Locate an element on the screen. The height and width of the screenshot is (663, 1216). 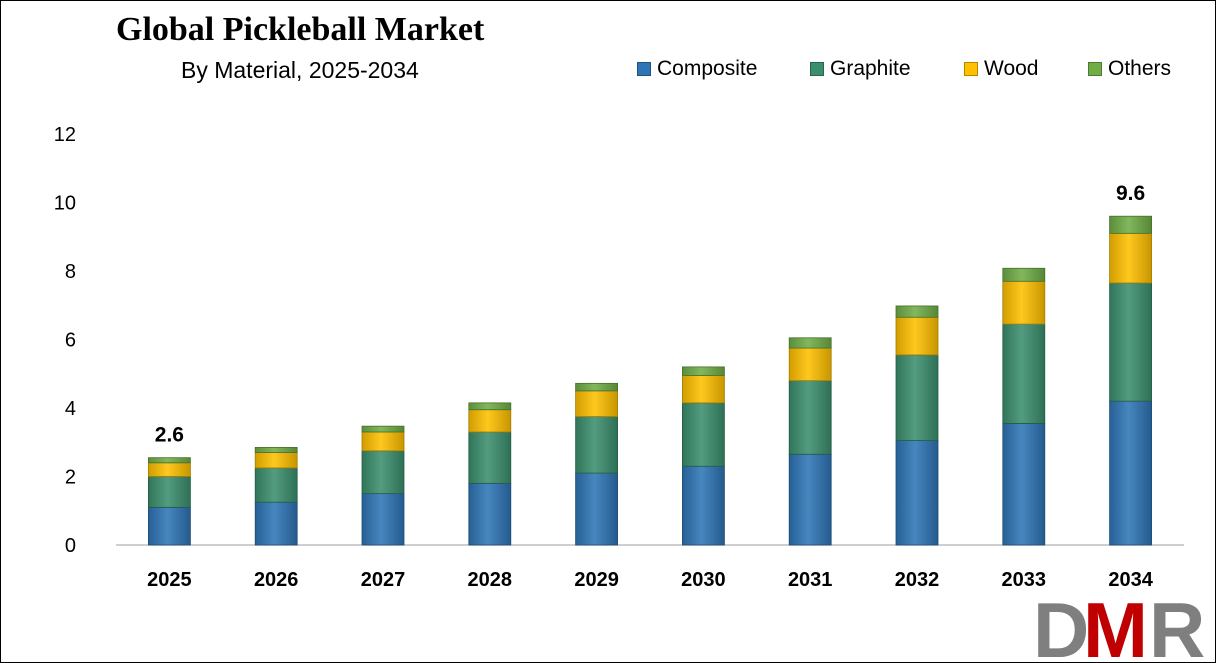
bar-wood-2025 is located at coordinates (169, 469).